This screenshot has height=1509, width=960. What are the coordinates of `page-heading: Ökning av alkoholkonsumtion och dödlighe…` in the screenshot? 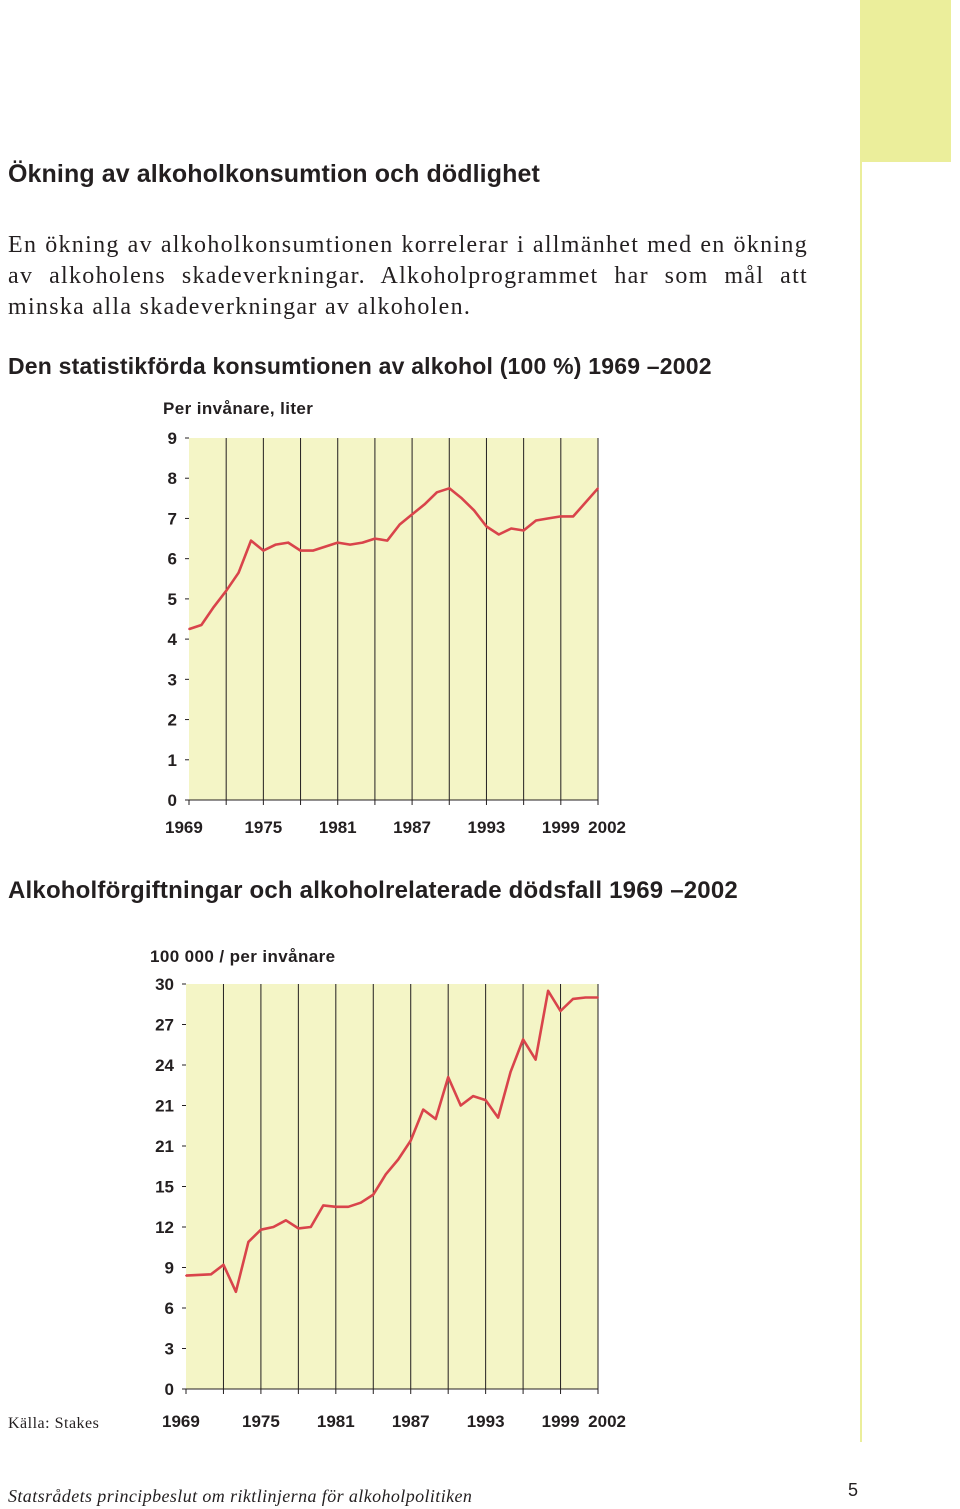 It's located at (274, 174).